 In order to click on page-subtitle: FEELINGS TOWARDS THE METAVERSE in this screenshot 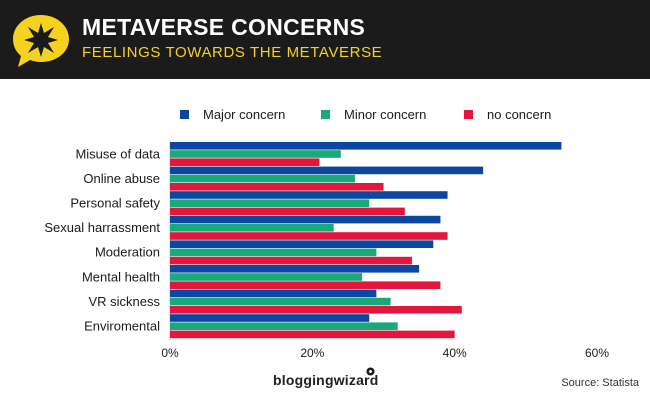, I will do `click(232, 52)`.